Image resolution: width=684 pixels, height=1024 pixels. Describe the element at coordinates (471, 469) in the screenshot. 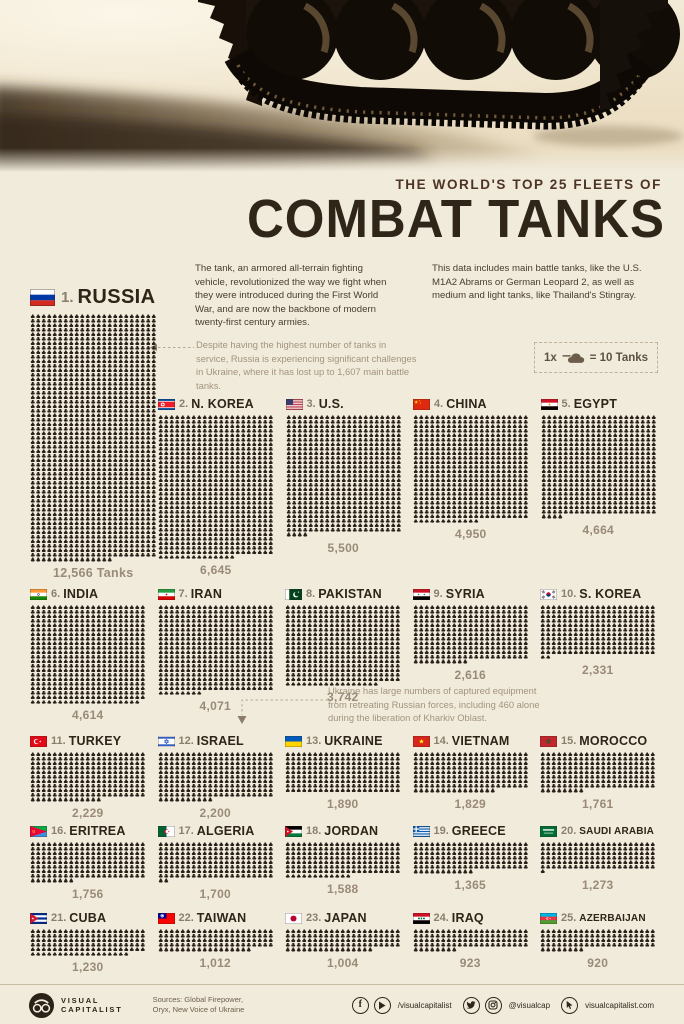

I see `country-block: 4. CHINA 4,950` at that location.